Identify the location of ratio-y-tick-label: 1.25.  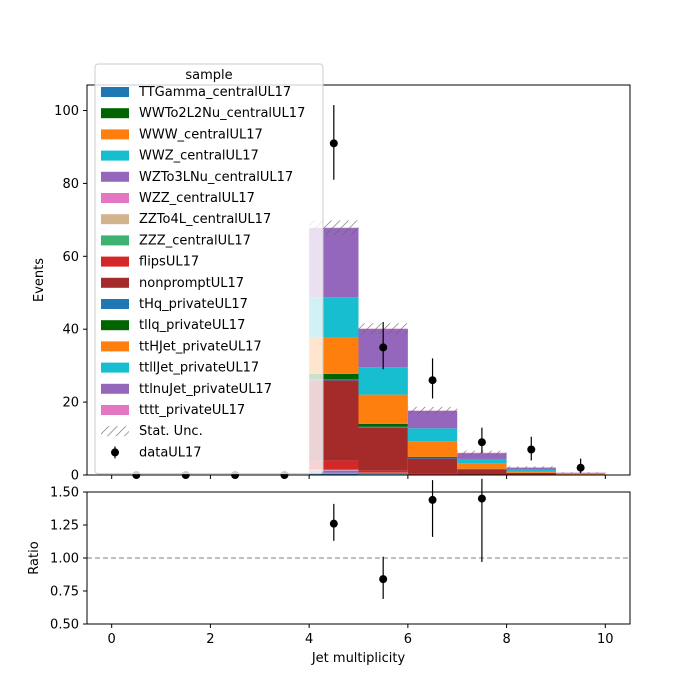
(64, 526).